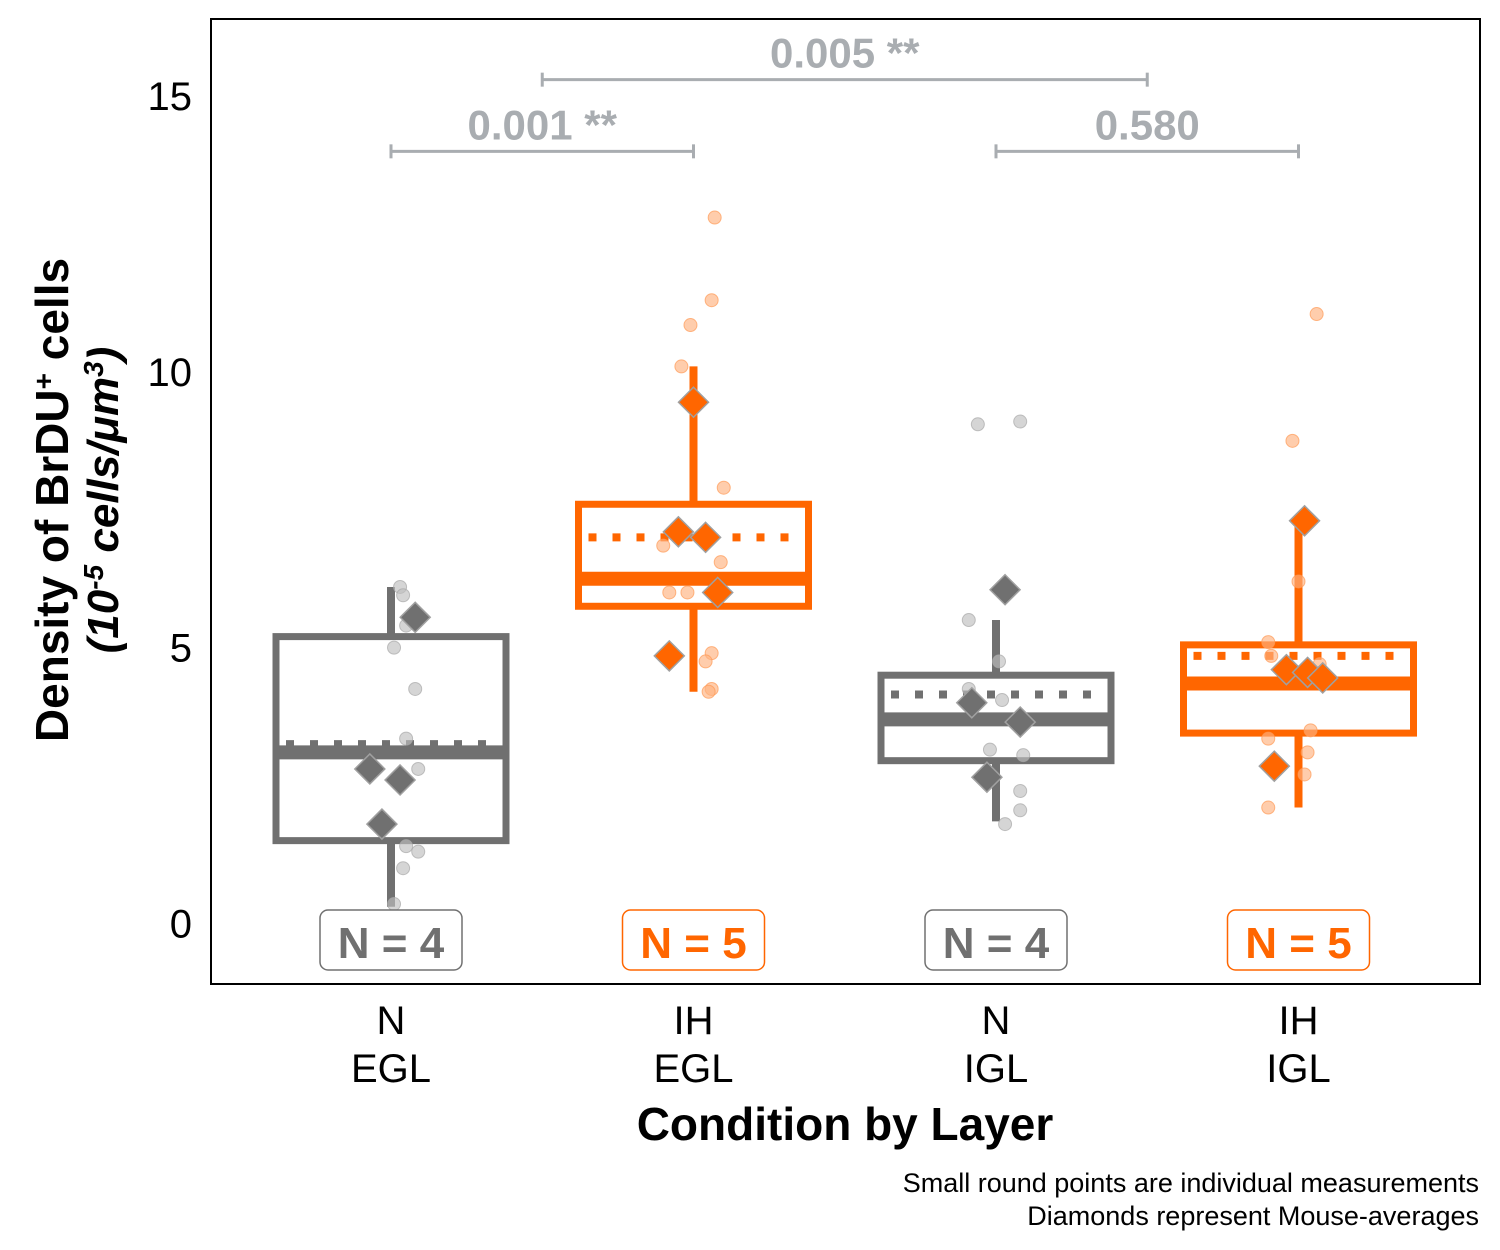  What do you see at coordinates (93, 576) in the screenshot?
I see `y-unit-sup1: -5` at bounding box center [93, 576].